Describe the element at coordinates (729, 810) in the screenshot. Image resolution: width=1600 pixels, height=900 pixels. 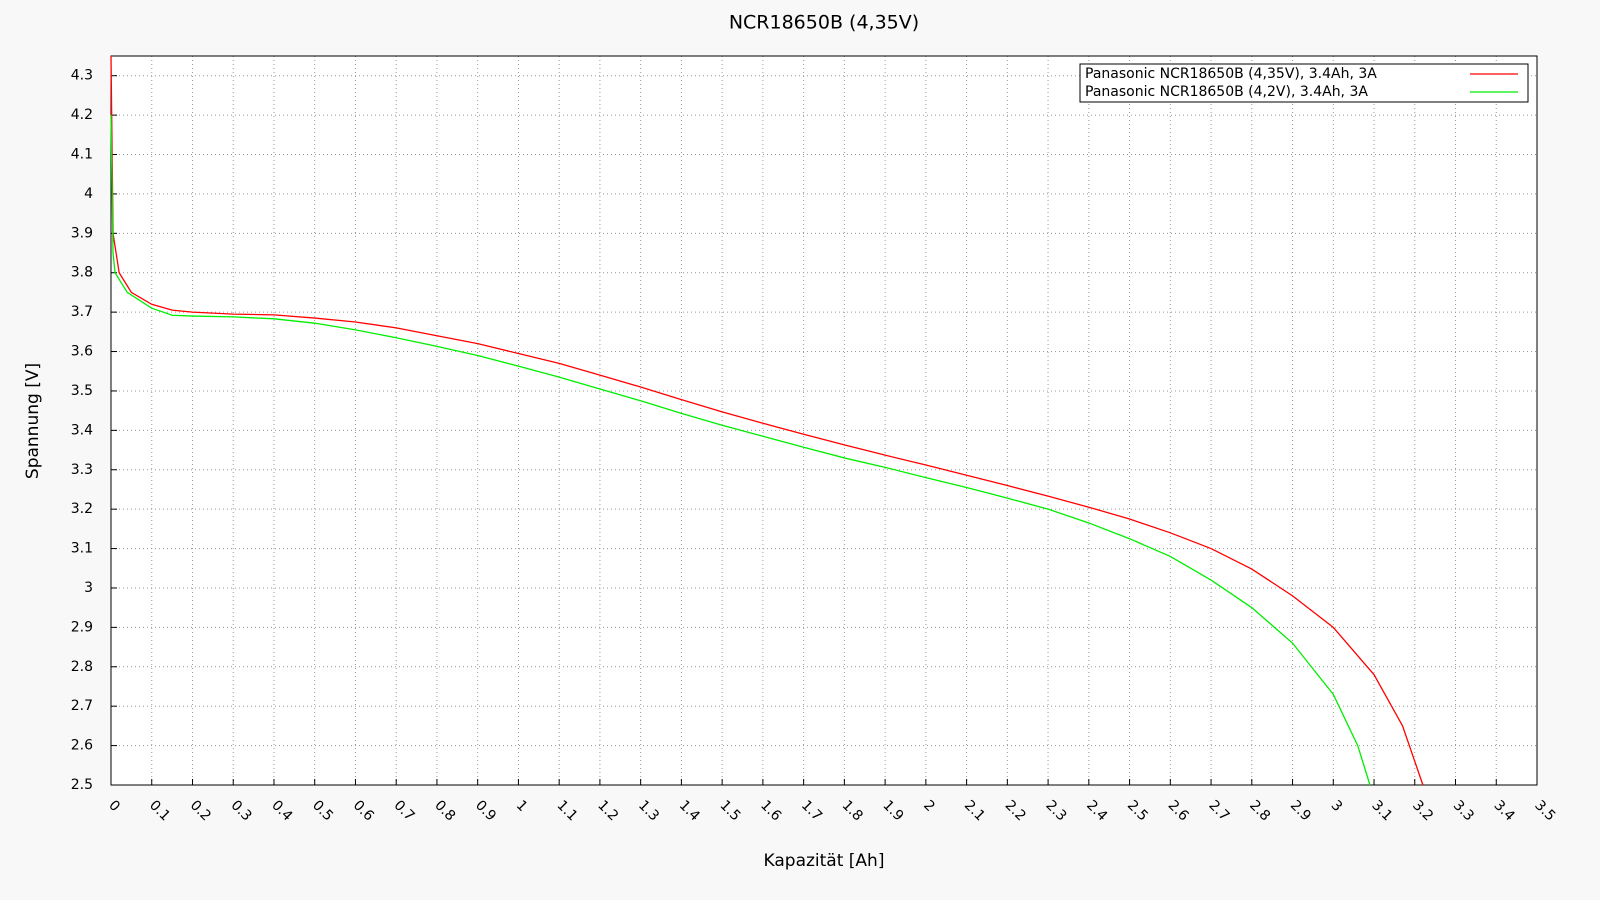
I see `x-tick-label: 1.5` at that location.